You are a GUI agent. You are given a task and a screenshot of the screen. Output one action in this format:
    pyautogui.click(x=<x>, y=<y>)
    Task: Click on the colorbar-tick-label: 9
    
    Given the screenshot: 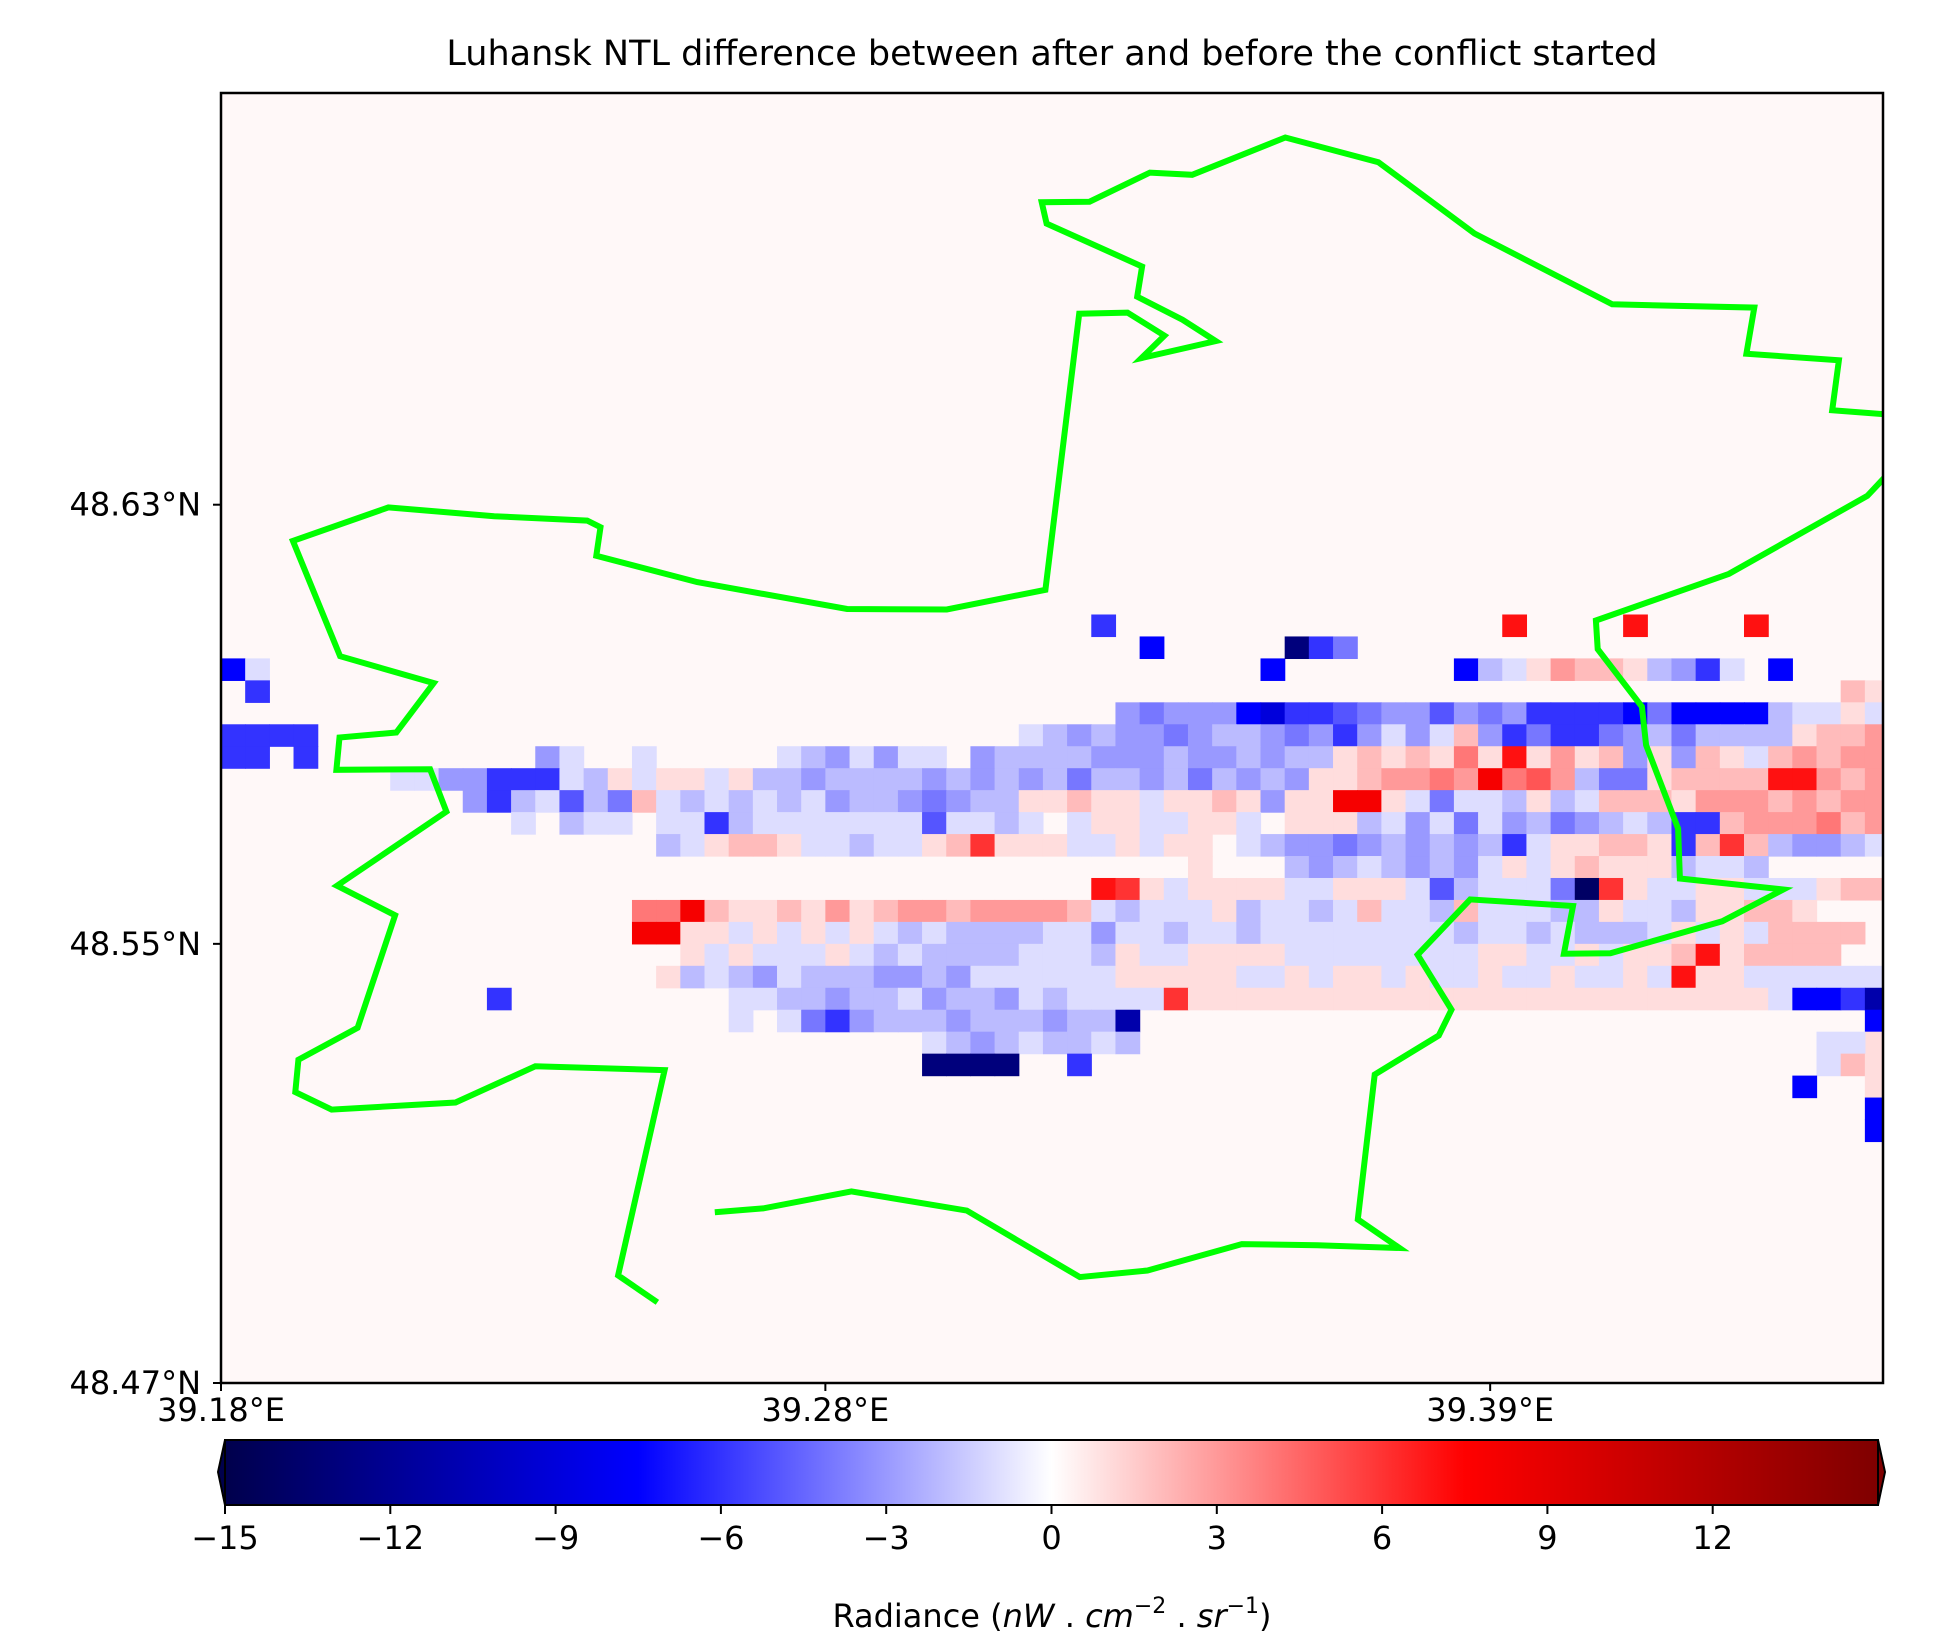 What is the action you would take?
    pyautogui.click(x=1547, y=1538)
    